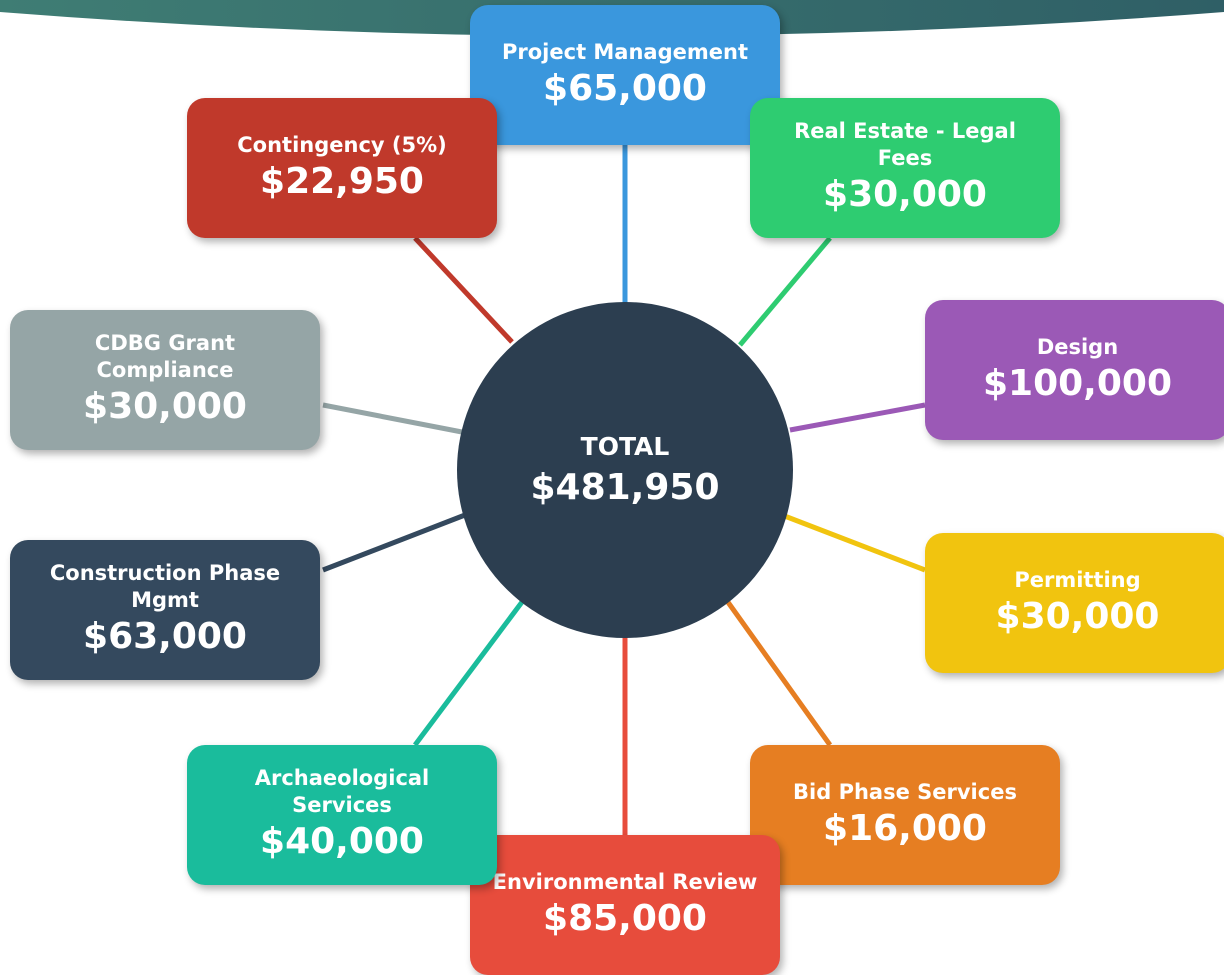 This screenshot has width=1224, height=975. I want to click on cost-box: Contingency (5%) $22,950, so click(342, 168).